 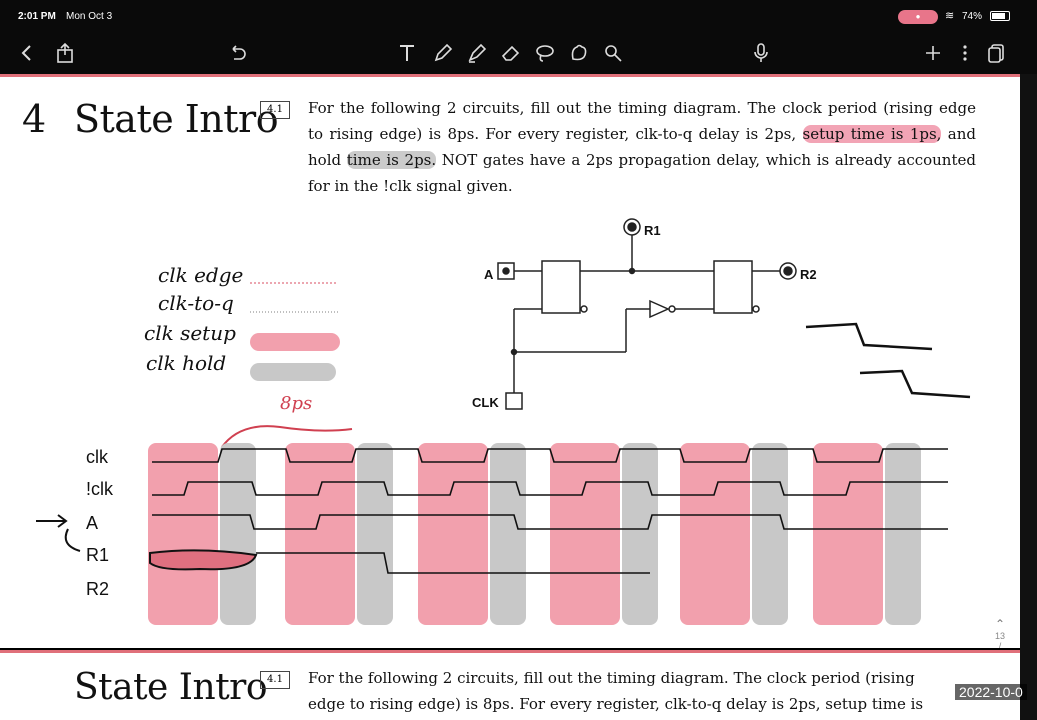 I want to click on signal-nclk-label: !clk, so click(x=99, y=489).